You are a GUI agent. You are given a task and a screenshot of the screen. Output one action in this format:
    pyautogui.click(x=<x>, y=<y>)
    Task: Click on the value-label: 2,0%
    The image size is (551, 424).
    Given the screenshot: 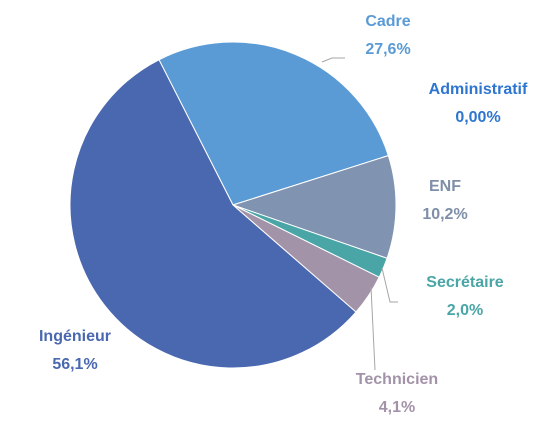 What is the action you would take?
    pyautogui.click(x=465, y=310)
    